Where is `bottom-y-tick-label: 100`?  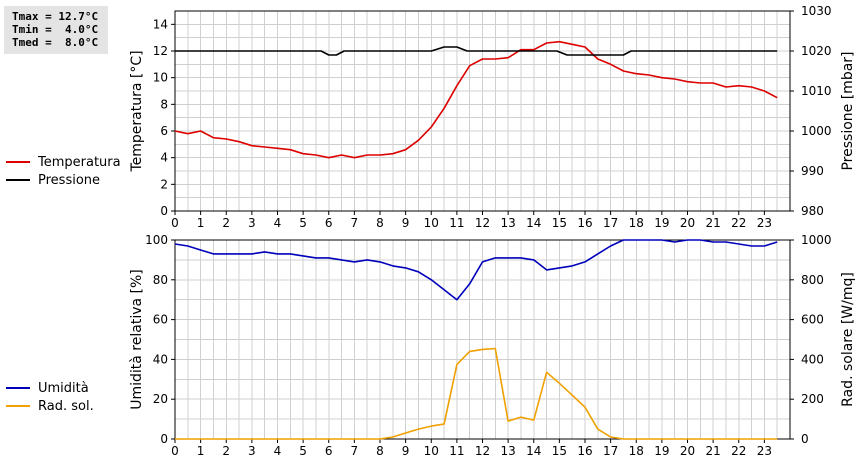
bottom-y-tick-label: 100 is located at coordinates (156, 240).